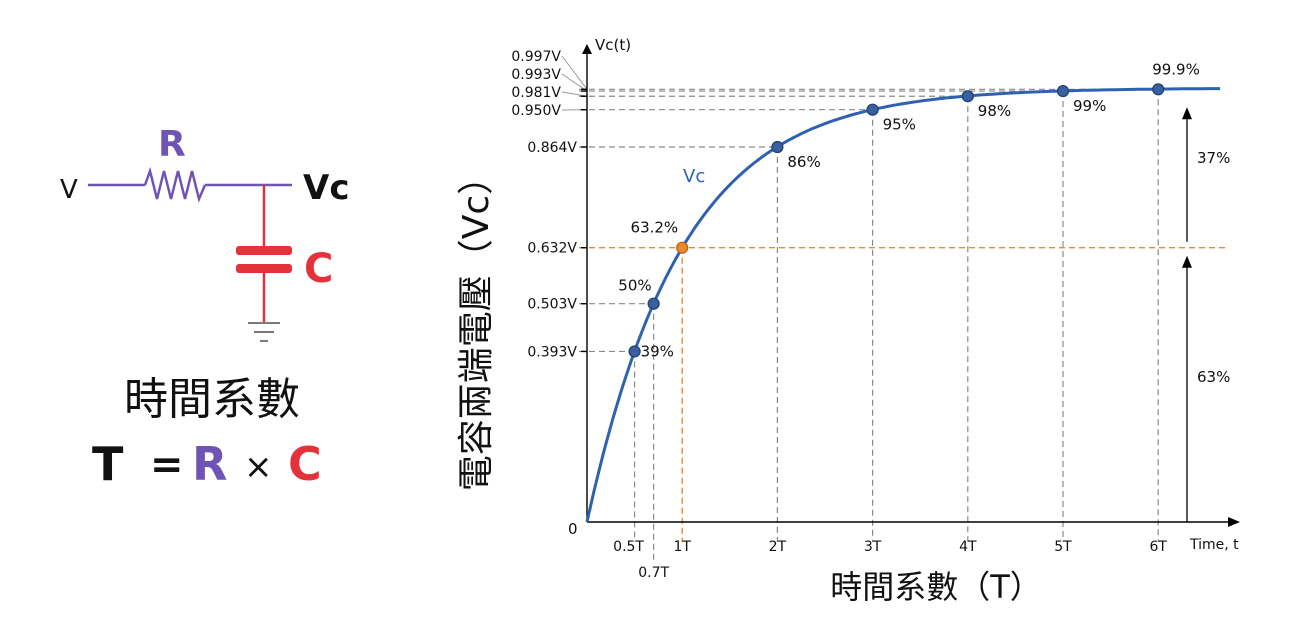 The image size is (1294, 641). Describe the element at coordinates (682, 547) in the screenshot. I see `x-tick-label: 1T` at that location.